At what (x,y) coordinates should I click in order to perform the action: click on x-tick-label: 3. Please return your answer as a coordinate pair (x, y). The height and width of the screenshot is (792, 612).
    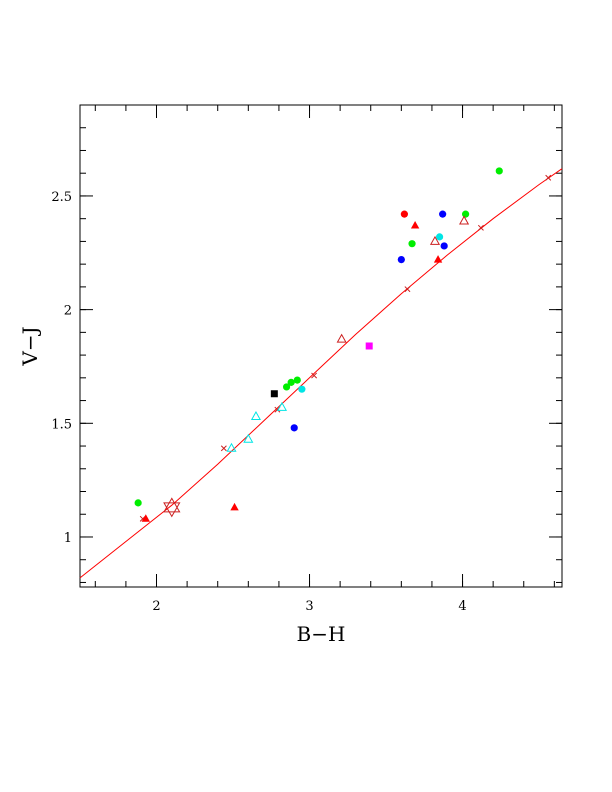
    Looking at the image, I should click on (309, 606).